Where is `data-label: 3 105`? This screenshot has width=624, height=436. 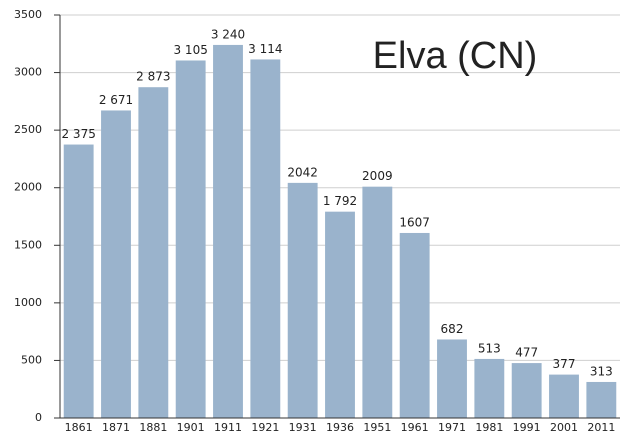 data-label: 3 105 is located at coordinates (190, 50).